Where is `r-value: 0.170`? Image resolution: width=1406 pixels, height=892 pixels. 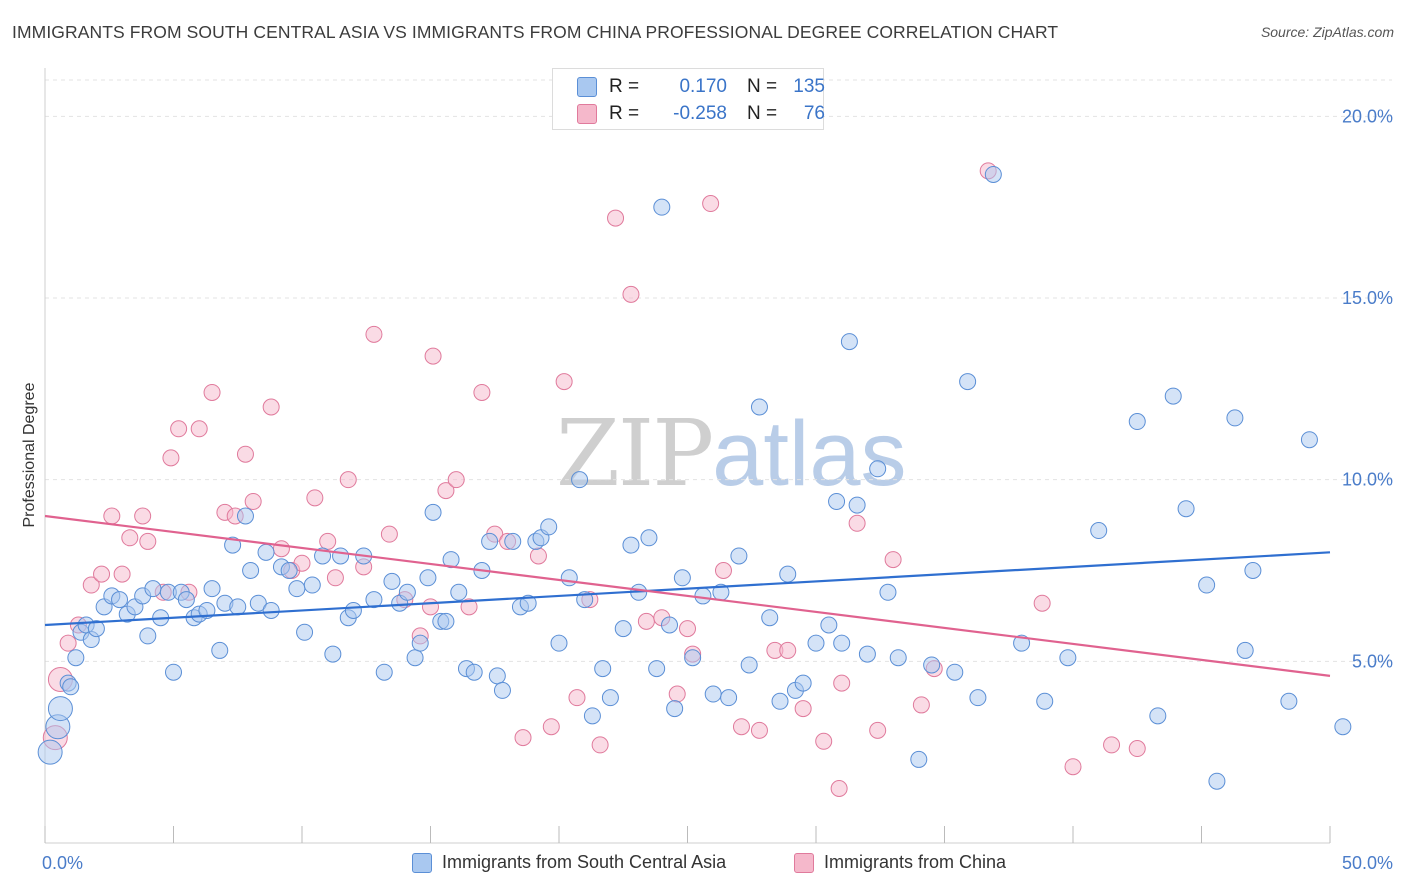
r-value: 0.170 is located at coordinates (703, 86).